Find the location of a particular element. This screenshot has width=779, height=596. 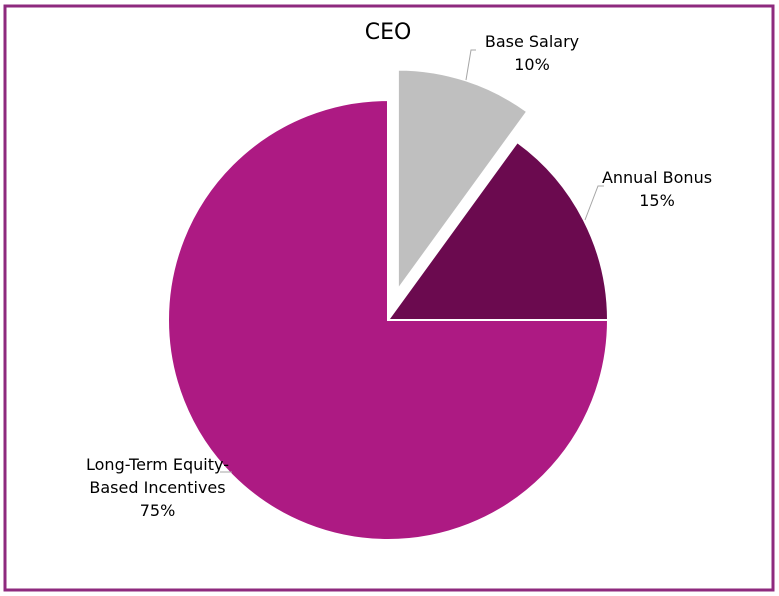

value-label: 10% is located at coordinates (532, 64).